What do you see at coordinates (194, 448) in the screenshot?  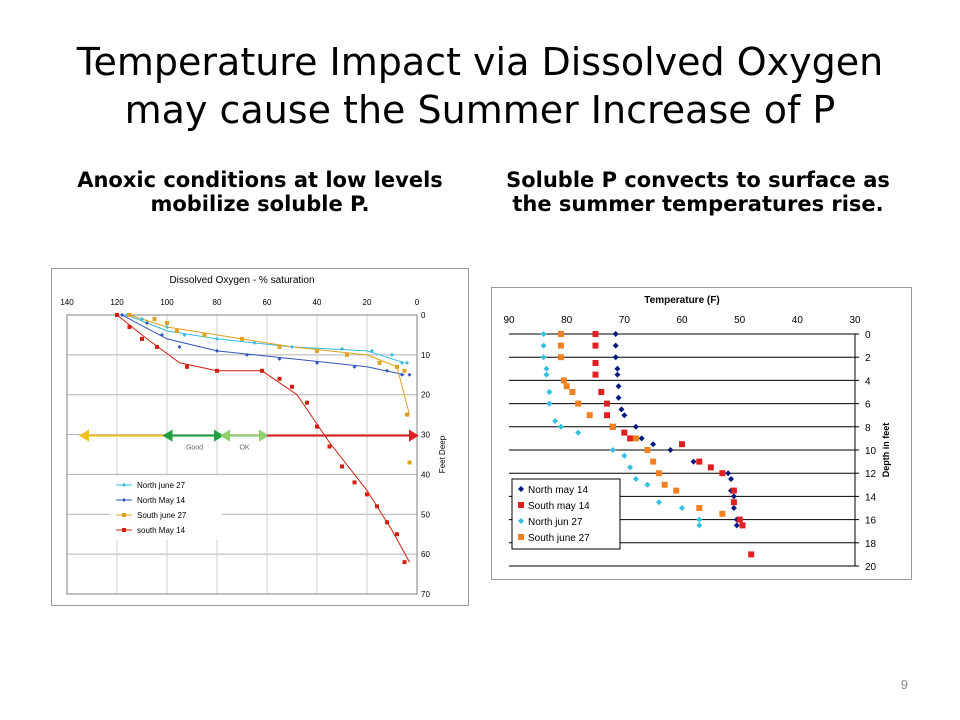 I see `do-zone-label-good: Good` at bounding box center [194, 448].